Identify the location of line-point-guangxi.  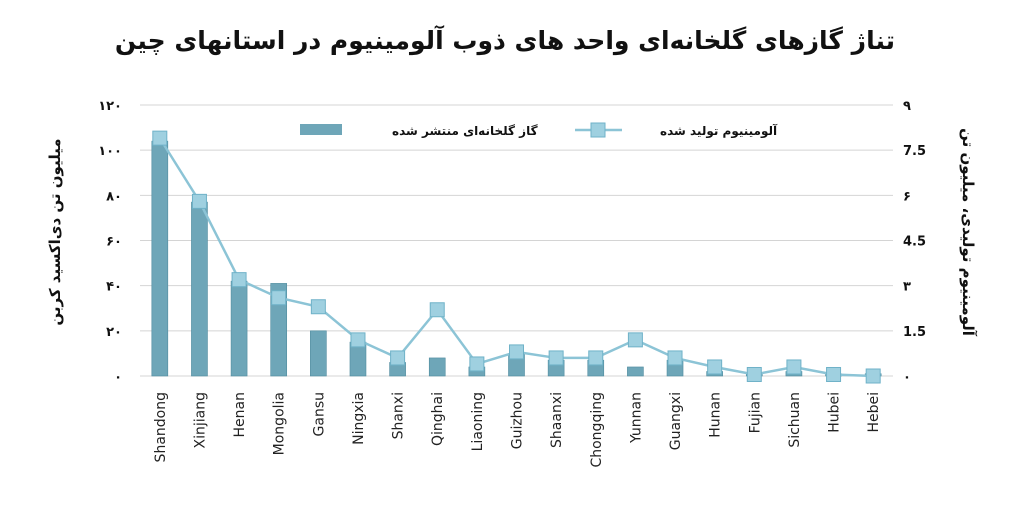
(675, 358).